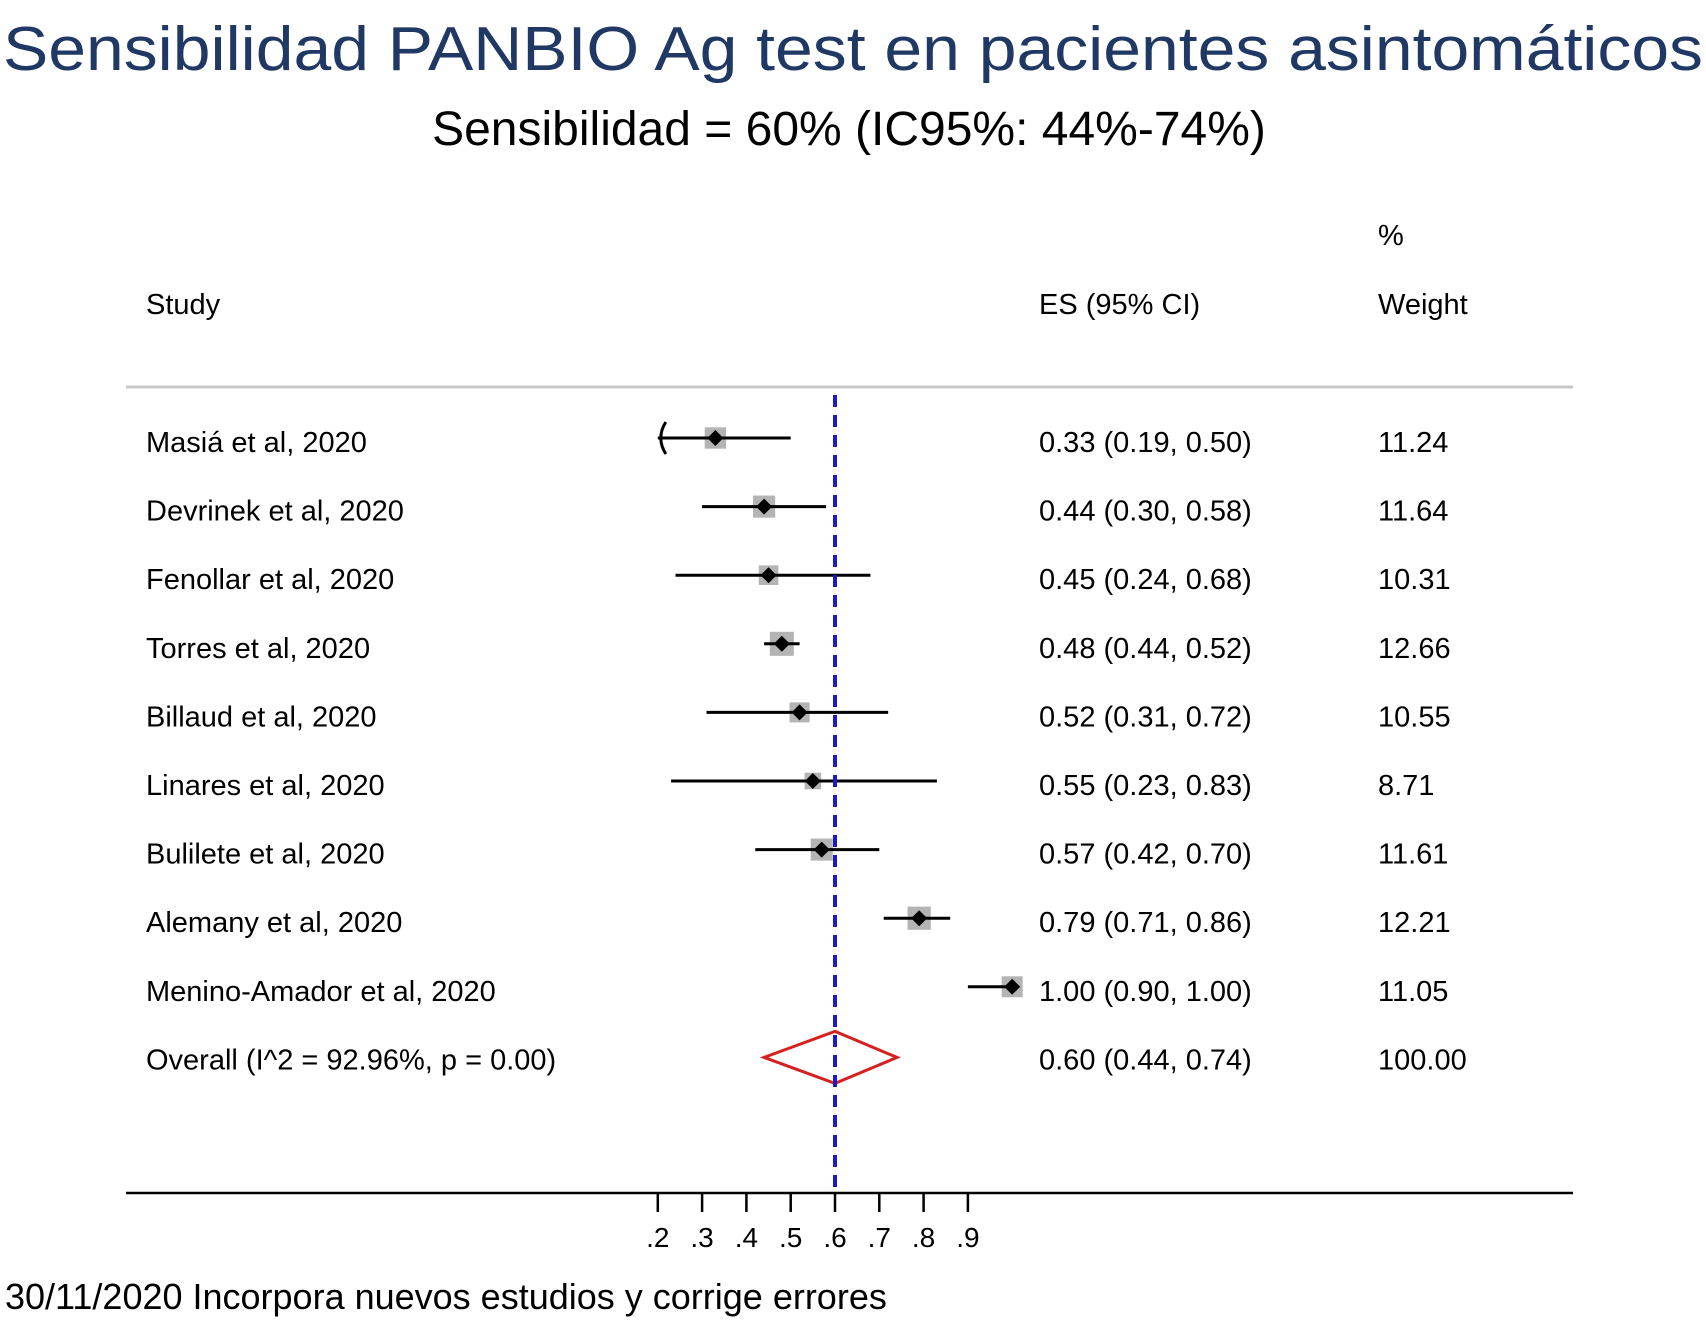 The width and height of the screenshot is (1706, 1326). Describe the element at coordinates (830, 1057) in the screenshot. I see `overall-diamond` at that location.